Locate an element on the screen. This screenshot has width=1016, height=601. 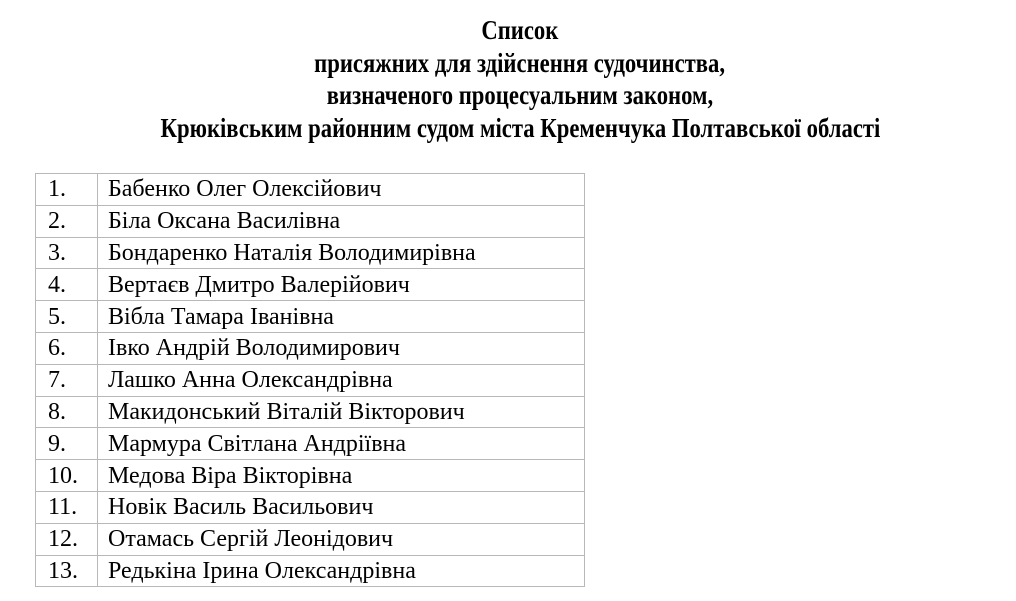
juror-name: Редькіна Ірина Олександрівна is located at coordinates (341, 571).